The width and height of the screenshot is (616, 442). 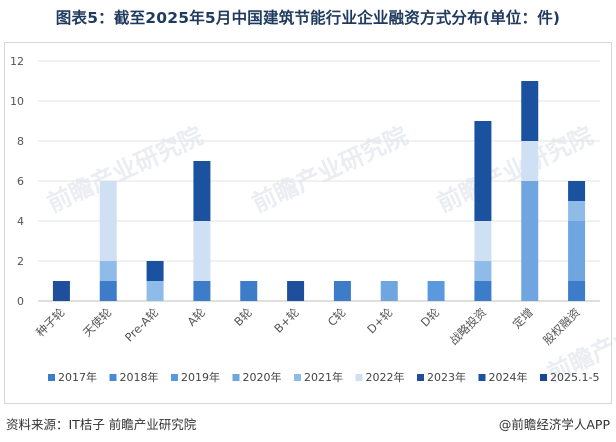 I want to click on x-tick-label: 种子轮, so click(x=50, y=322).